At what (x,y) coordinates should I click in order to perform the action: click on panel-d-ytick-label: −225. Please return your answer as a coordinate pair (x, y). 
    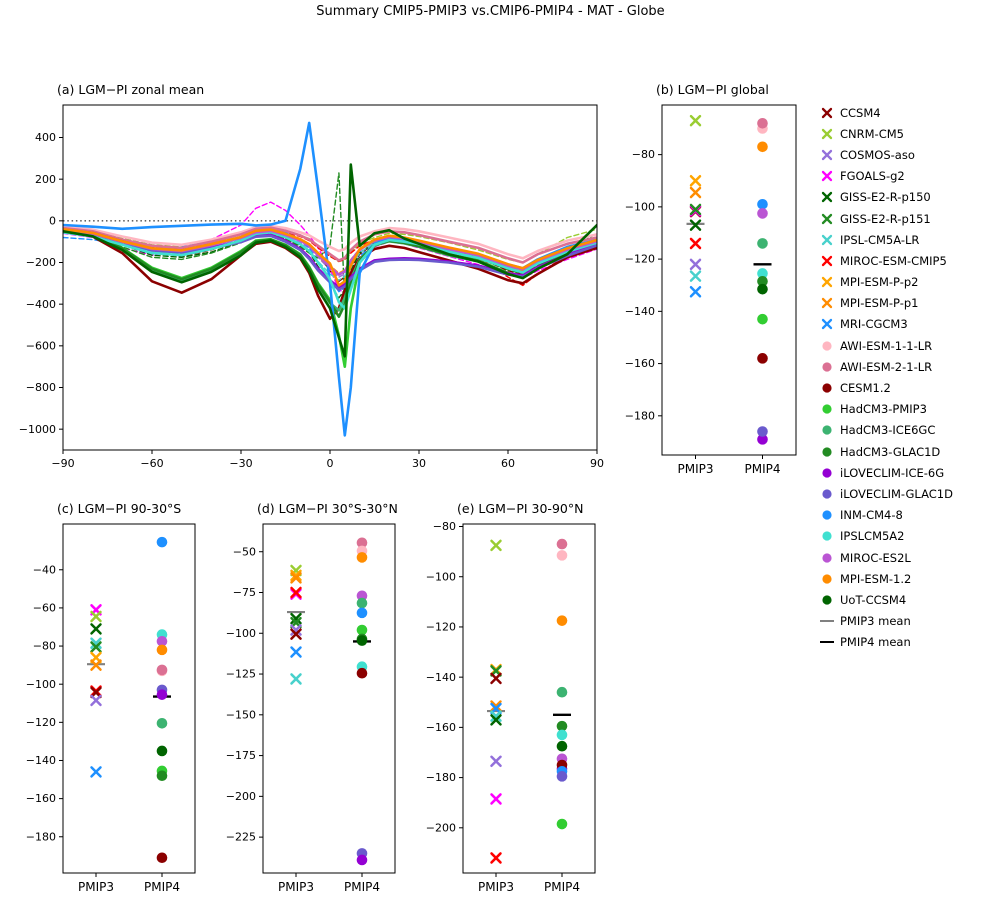
    Looking at the image, I should click on (241, 837).